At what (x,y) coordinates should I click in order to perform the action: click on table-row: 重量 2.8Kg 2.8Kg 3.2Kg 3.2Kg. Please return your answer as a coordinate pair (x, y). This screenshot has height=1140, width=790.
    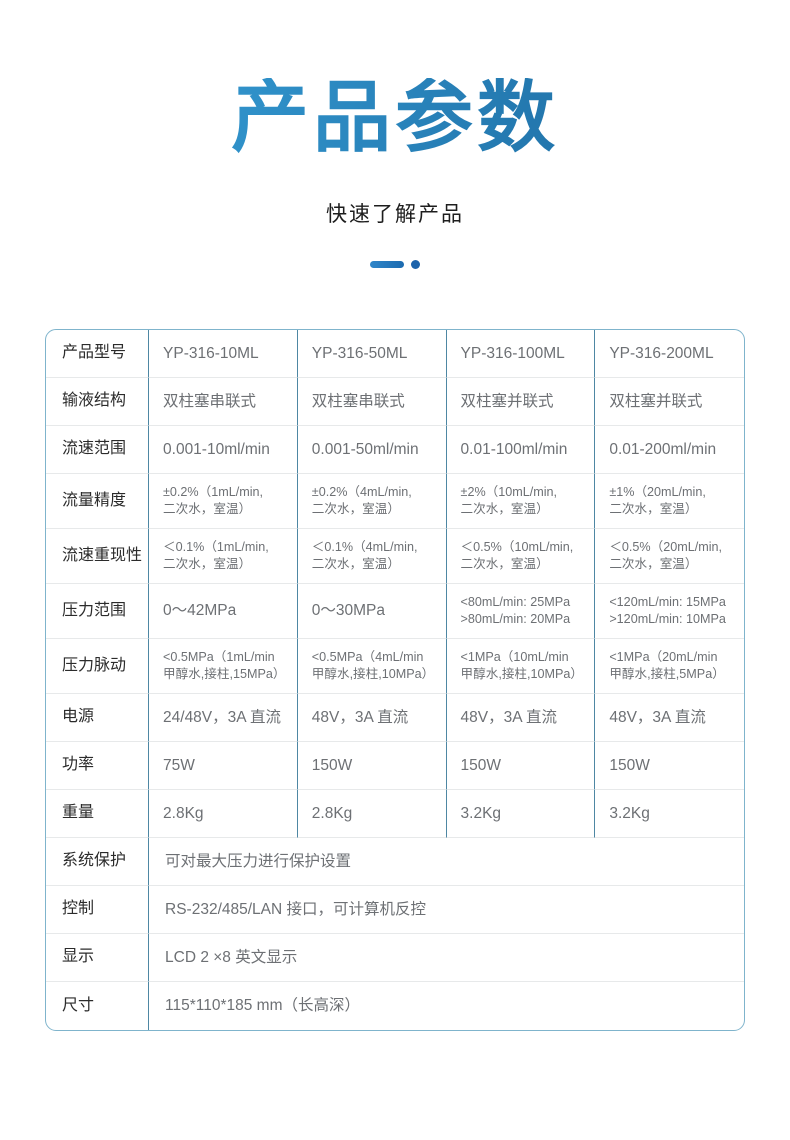
    Looking at the image, I should click on (395, 813).